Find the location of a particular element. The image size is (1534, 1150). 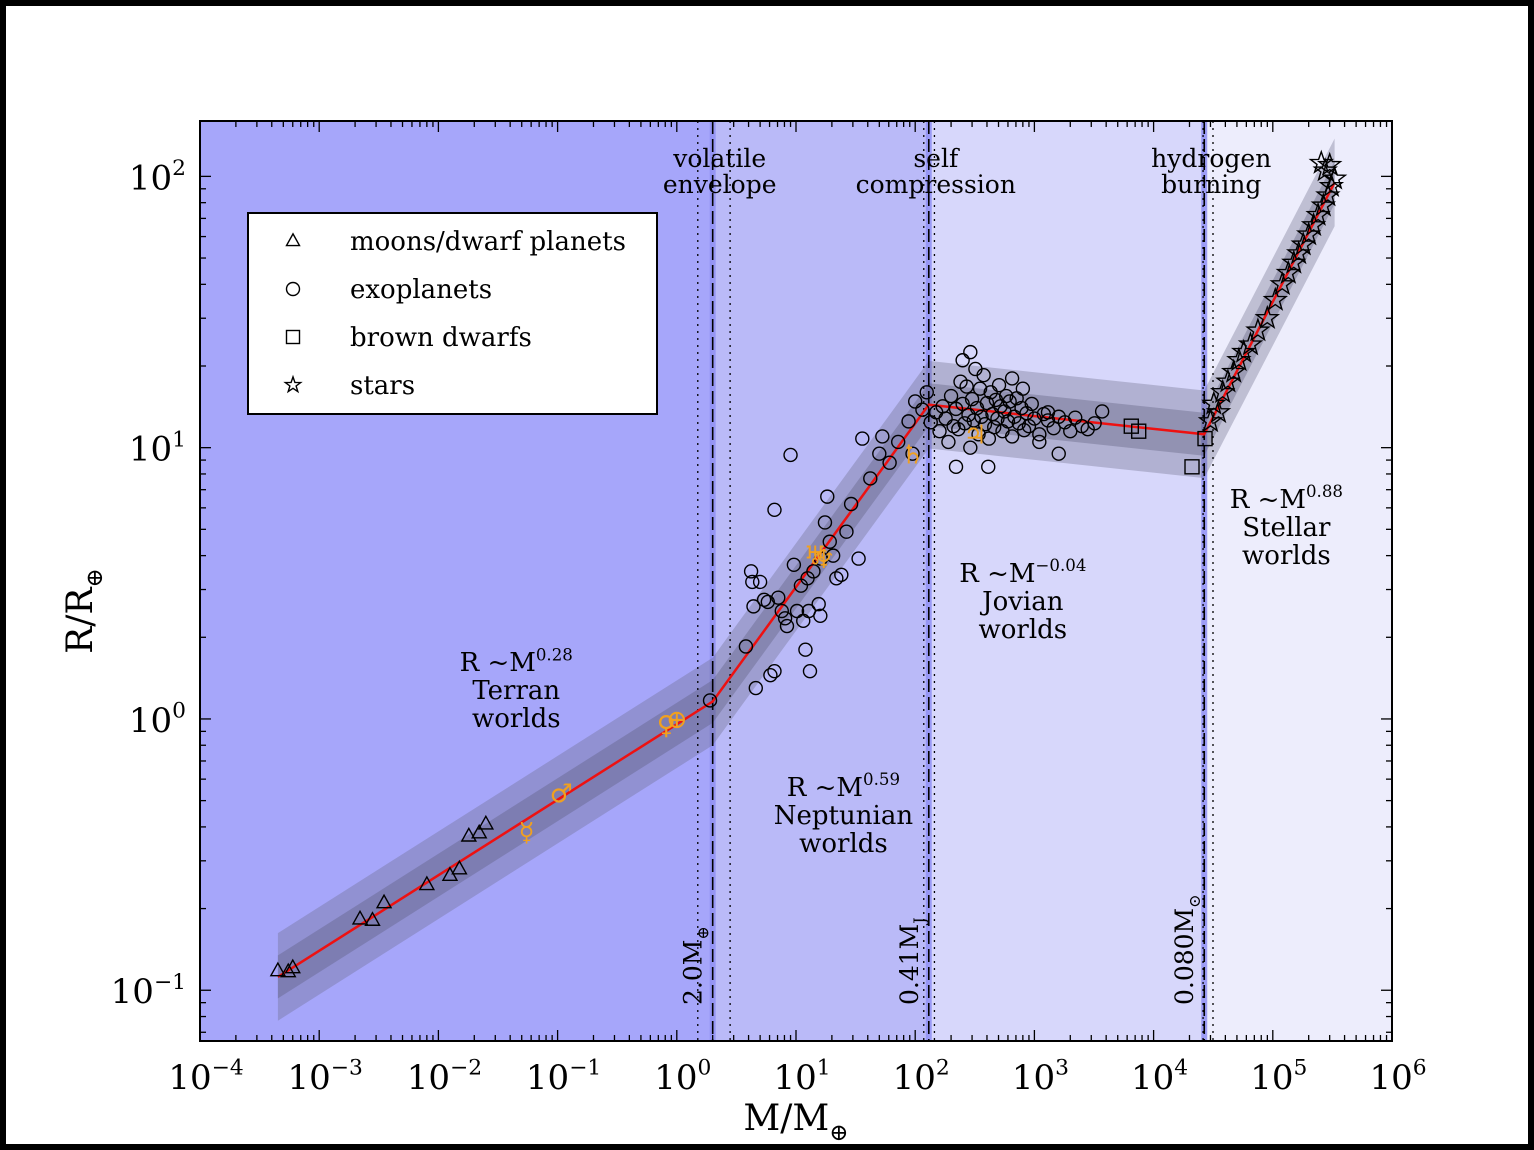

planet-symbol: ♆ is located at coordinates (823, 560).